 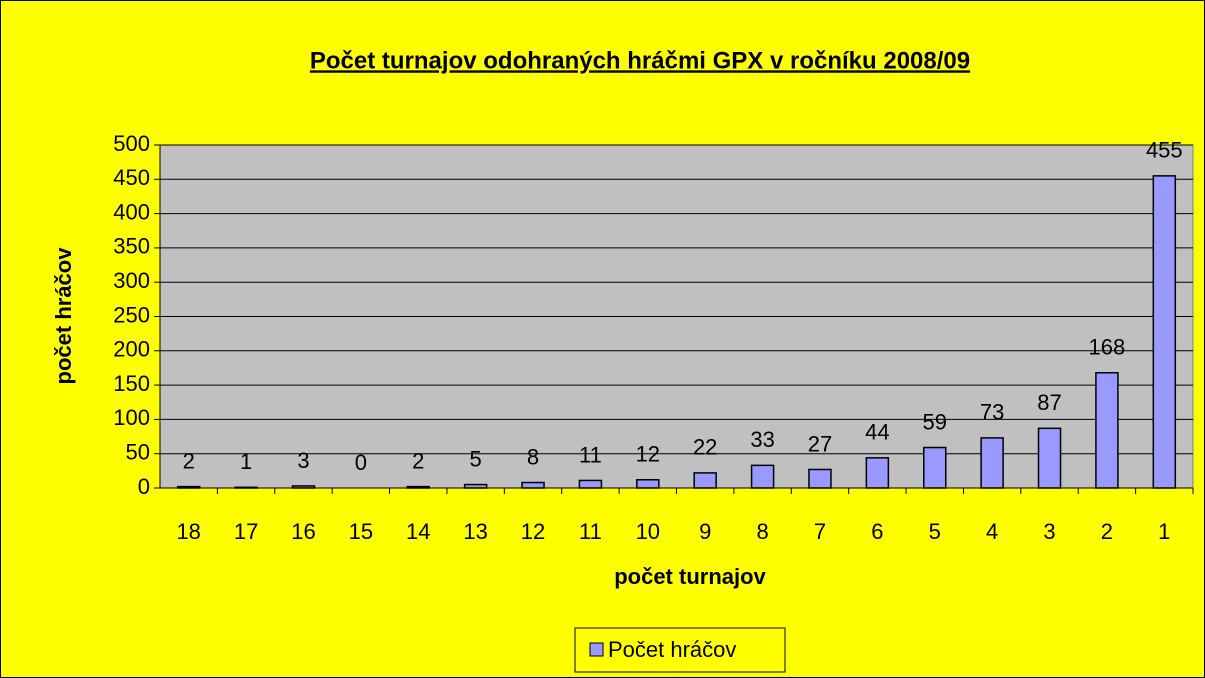 I want to click on x-tick-label: 4, so click(x=992, y=531).